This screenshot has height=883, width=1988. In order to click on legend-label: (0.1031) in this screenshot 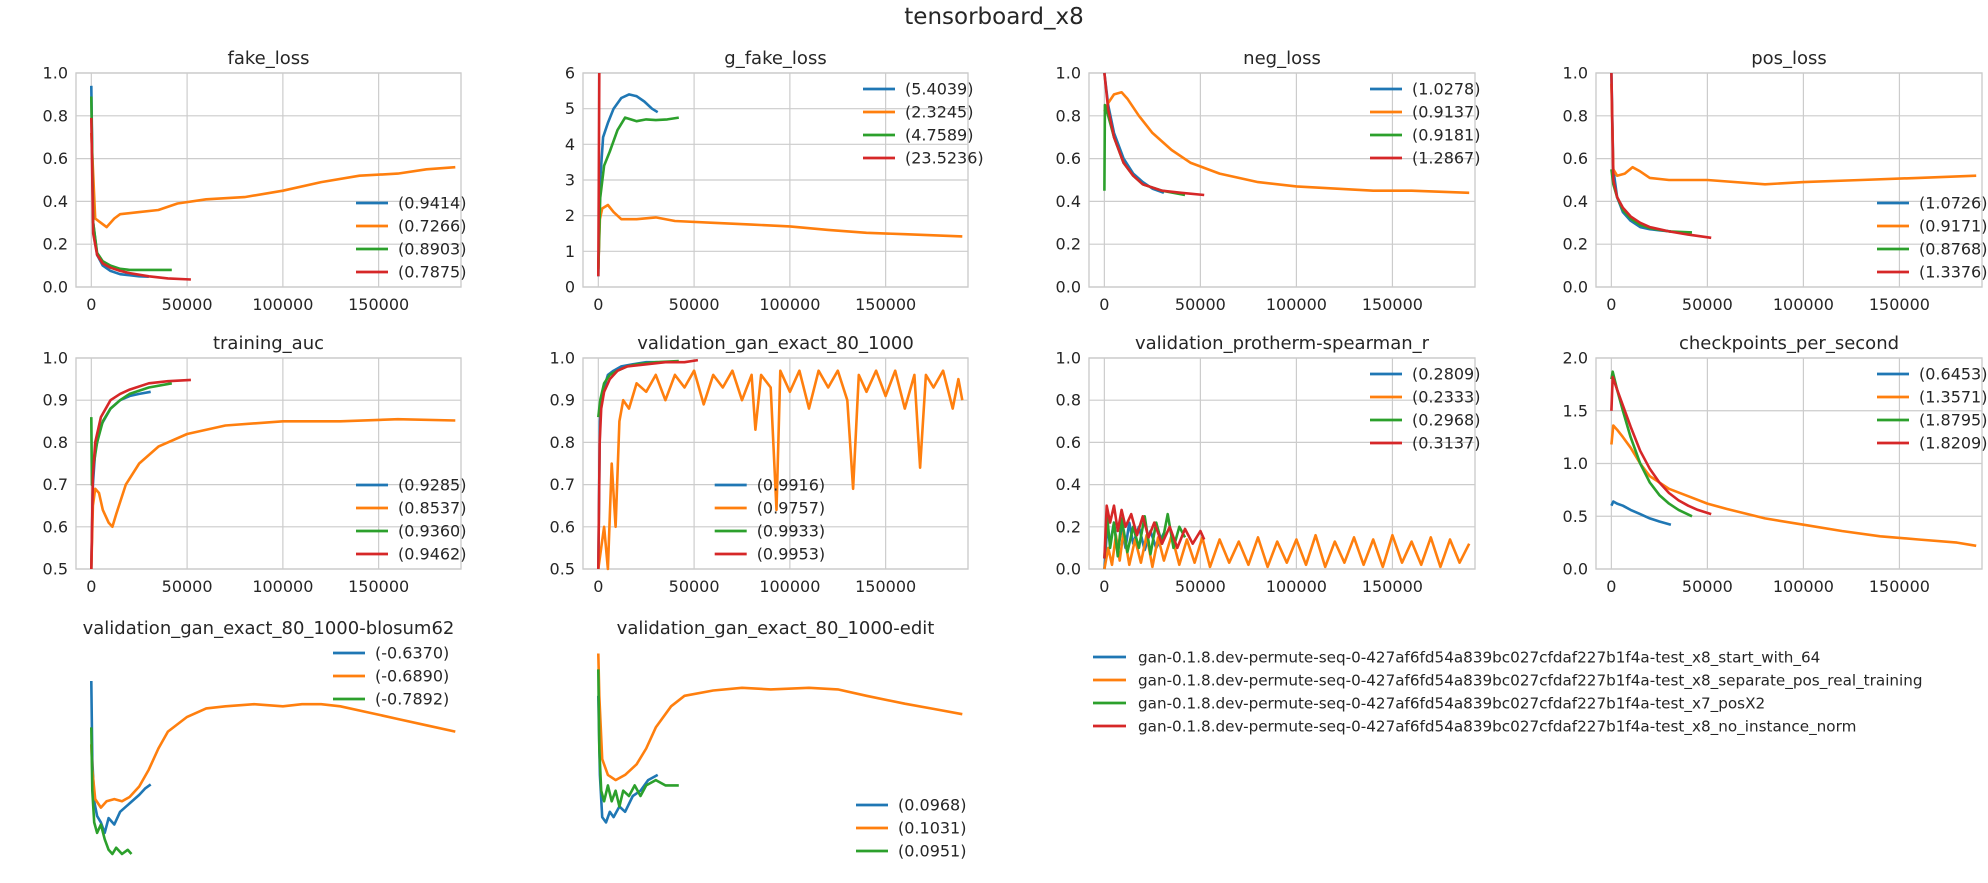, I will do `click(932, 828)`.